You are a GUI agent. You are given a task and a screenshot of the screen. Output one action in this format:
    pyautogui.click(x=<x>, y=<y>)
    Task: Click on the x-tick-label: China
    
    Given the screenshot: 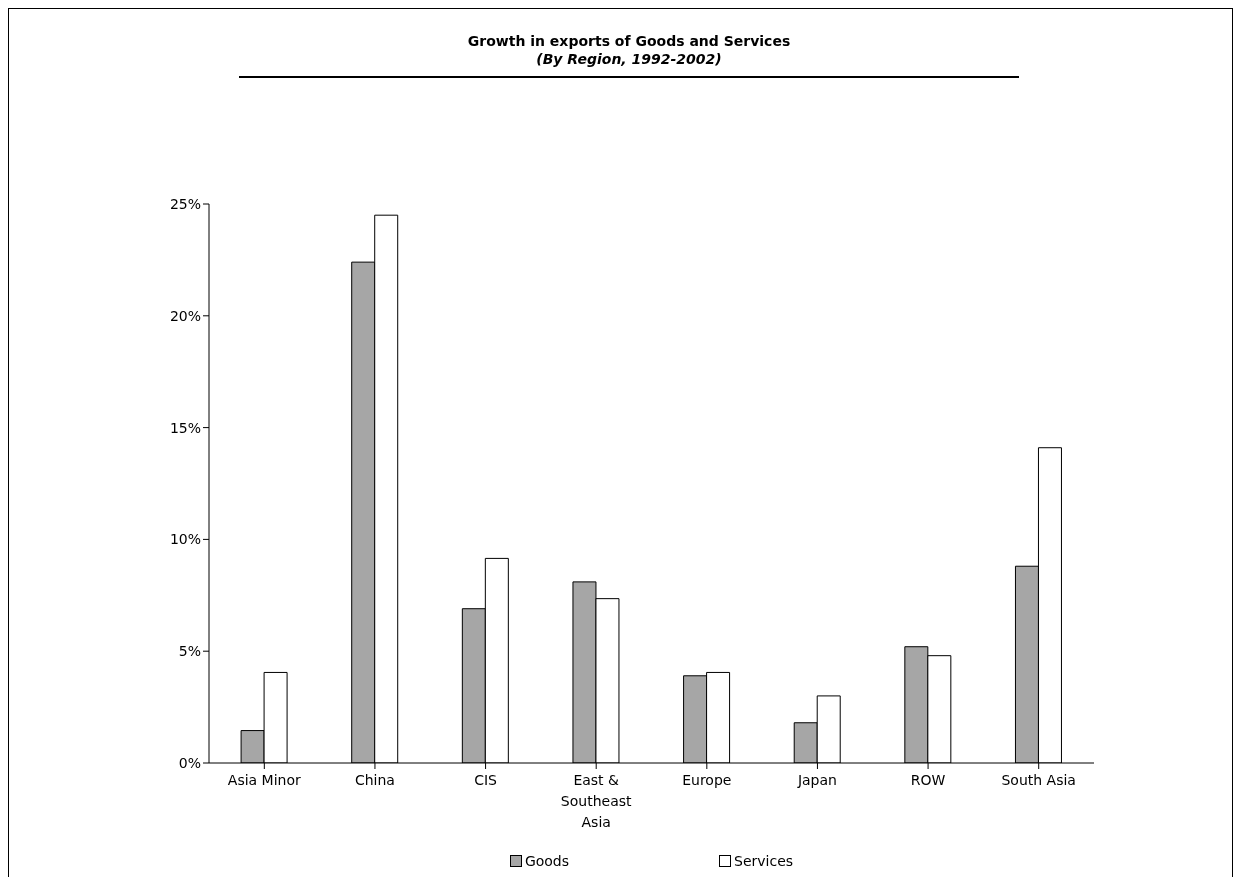 What is the action you would take?
    pyautogui.click(x=374, y=780)
    